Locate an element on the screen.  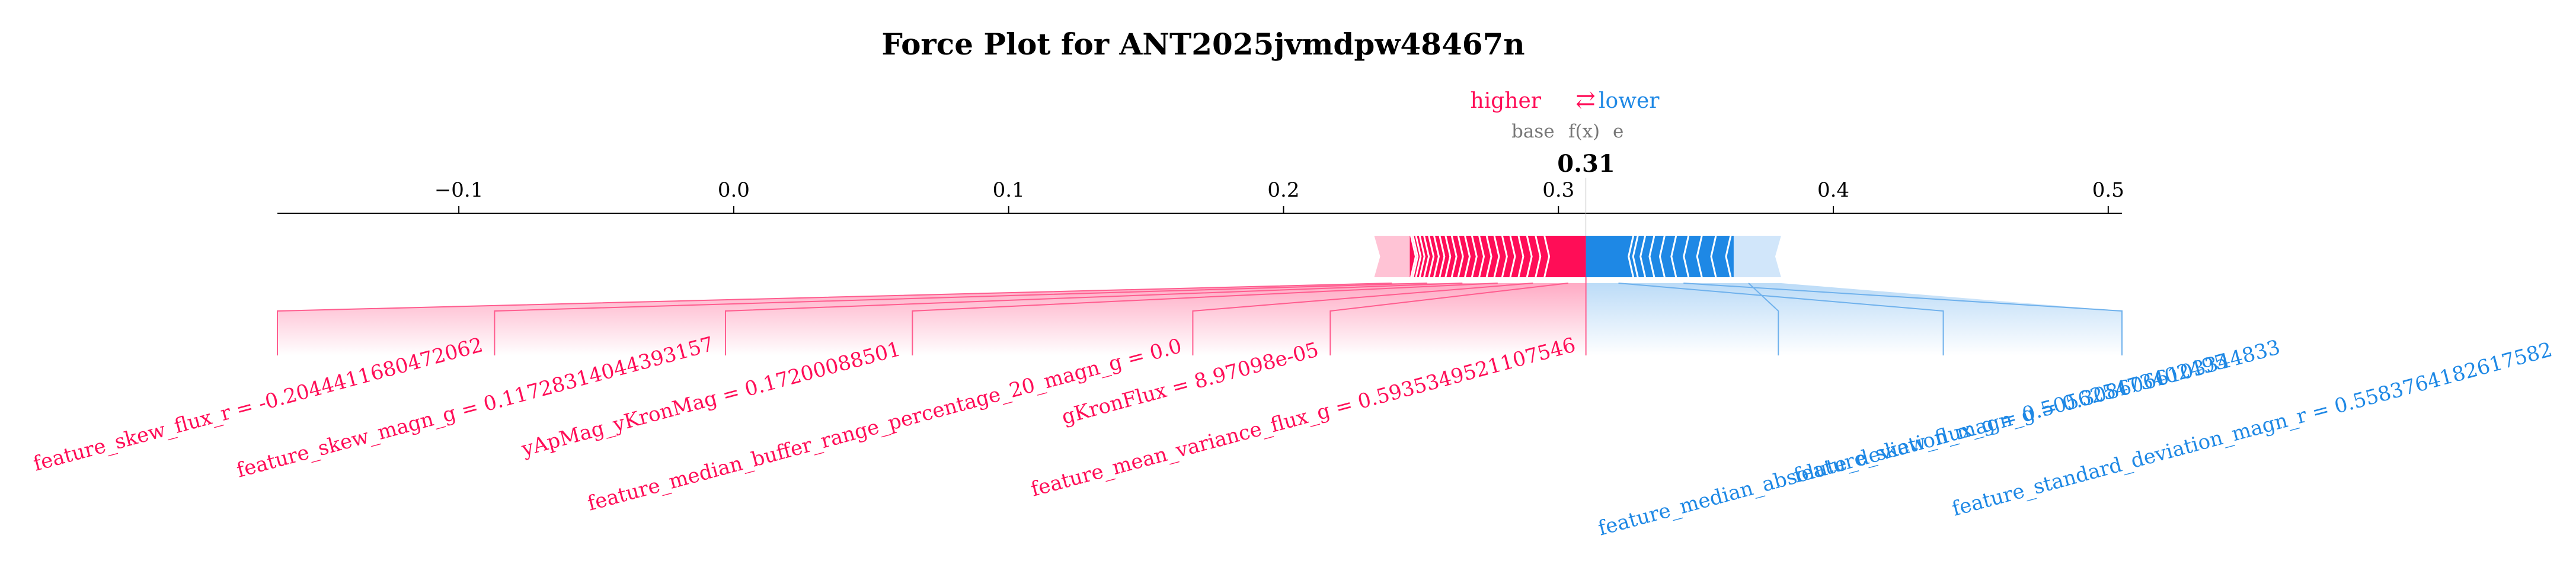
negative-fan is located at coordinates (1854, 319).